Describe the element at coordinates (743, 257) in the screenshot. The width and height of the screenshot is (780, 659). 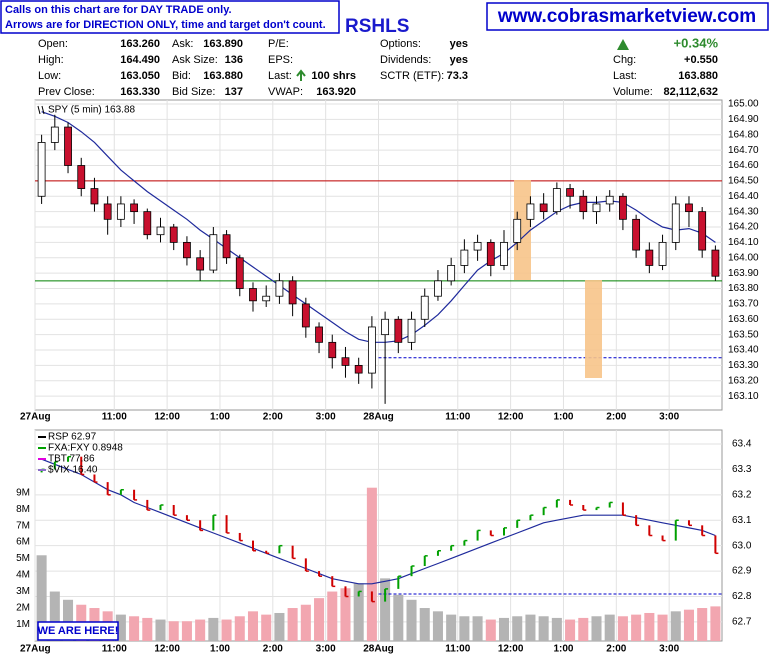
I see `y-tick-label: 164.00` at that location.